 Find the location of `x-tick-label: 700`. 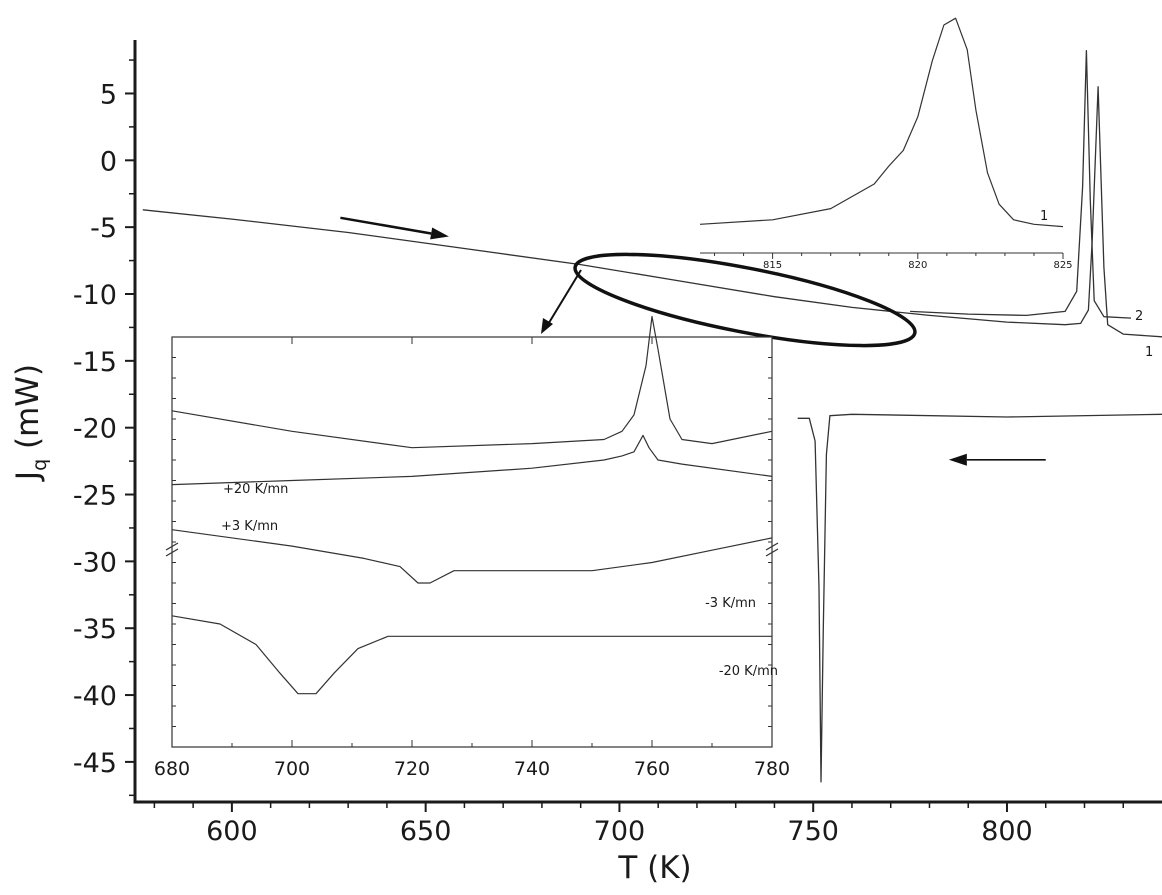

x-tick-label: 700 is located at coordinates (620, 831).